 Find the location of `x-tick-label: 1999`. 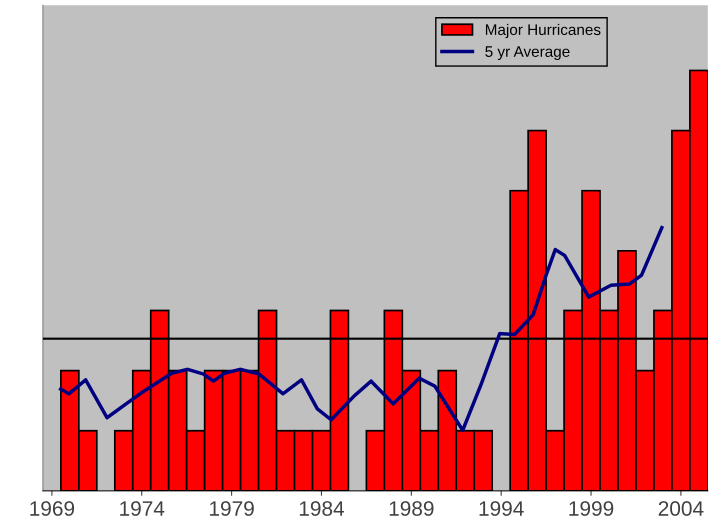

x-tick-label: 1999 is located at coordinates (591, 508).